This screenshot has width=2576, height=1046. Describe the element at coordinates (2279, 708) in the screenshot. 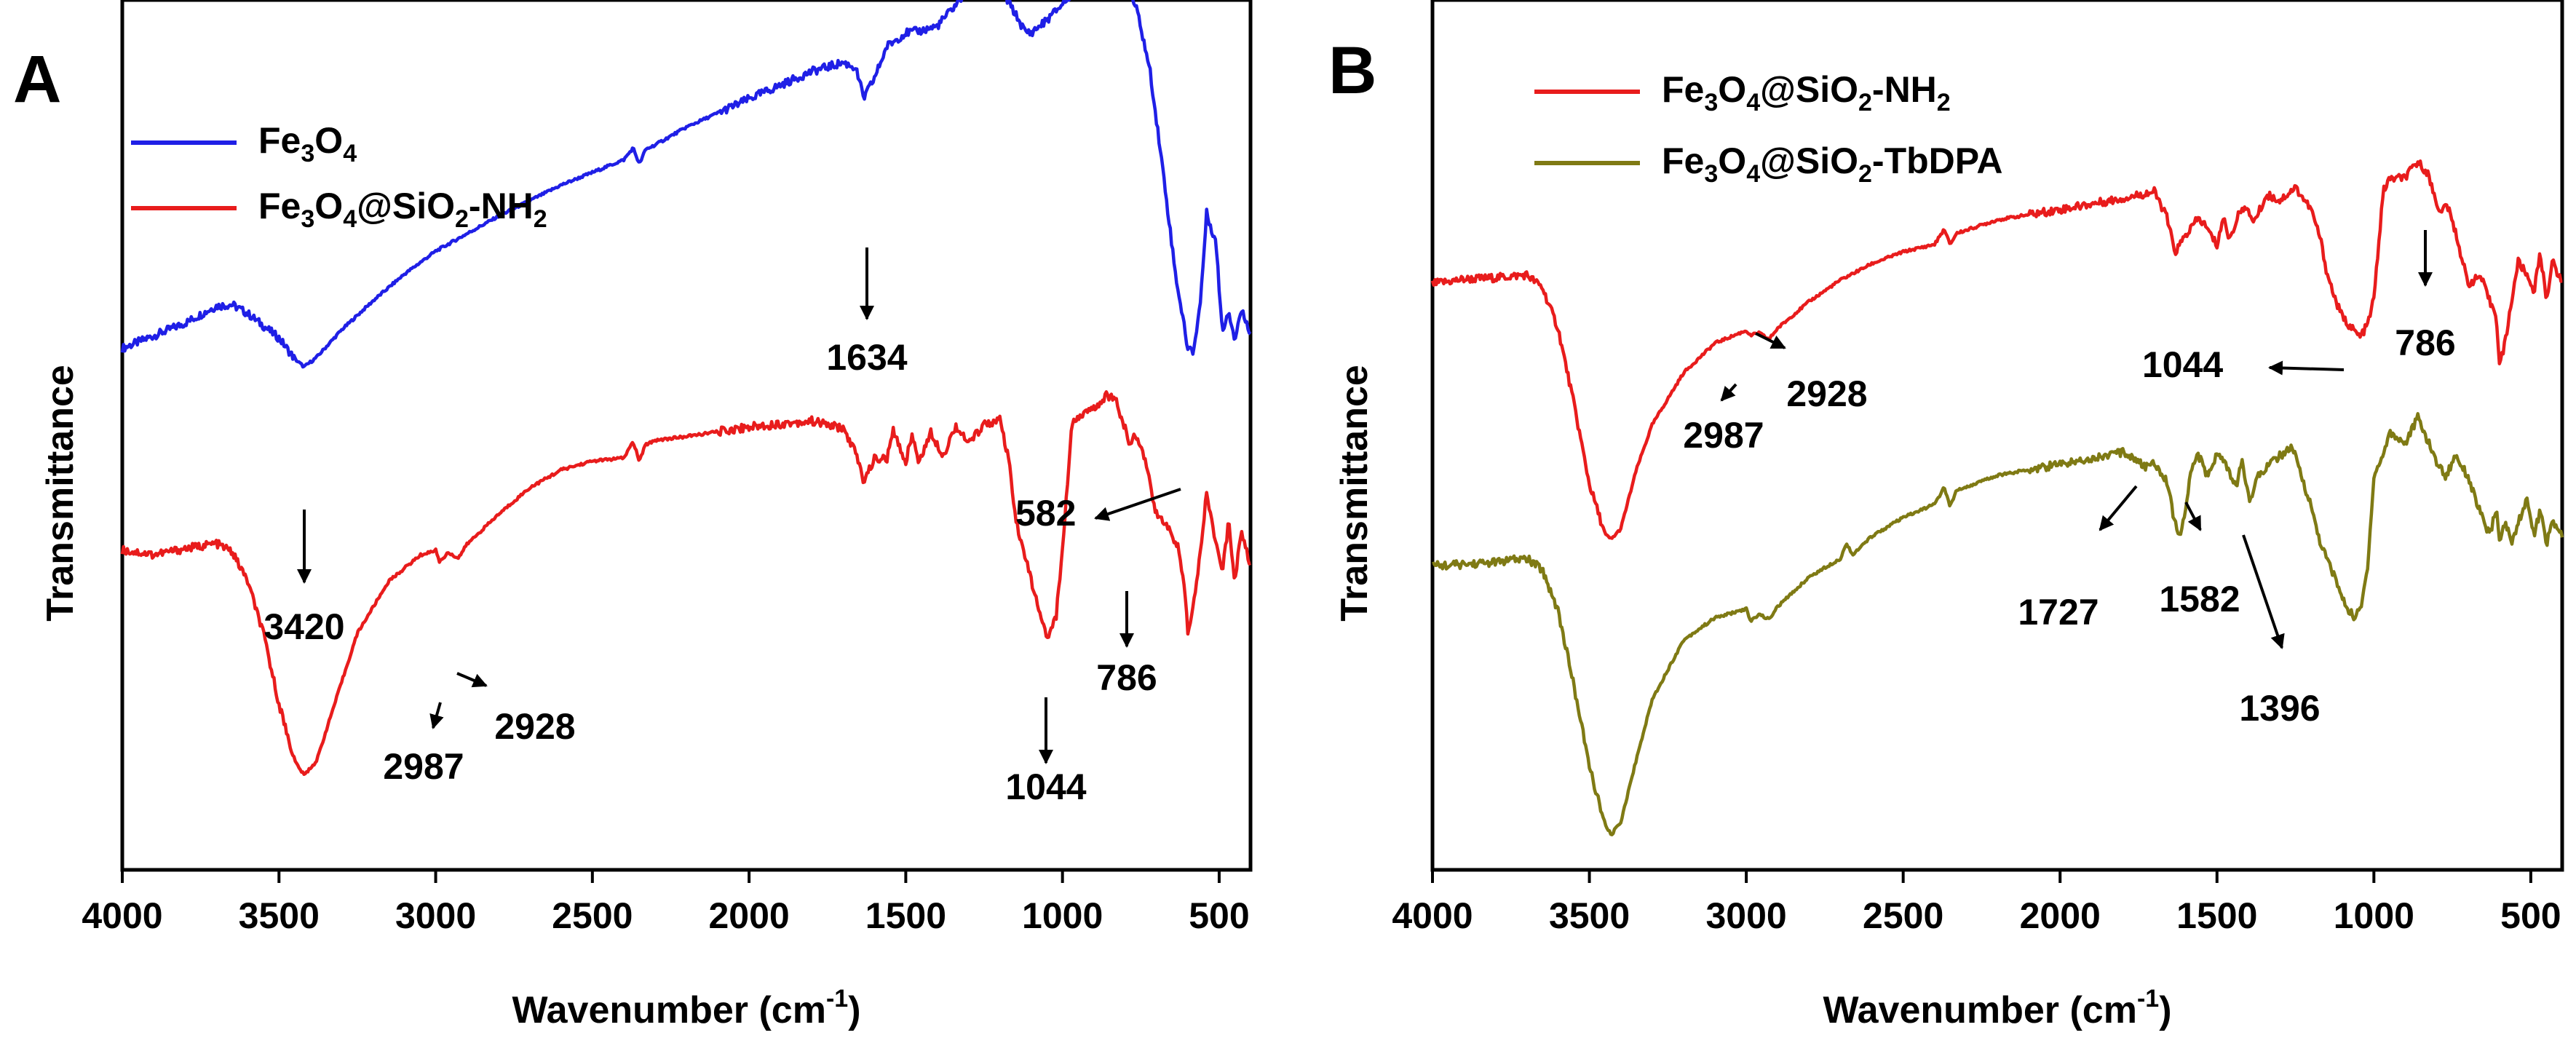

I see `annotation-label: 1396` at that location.